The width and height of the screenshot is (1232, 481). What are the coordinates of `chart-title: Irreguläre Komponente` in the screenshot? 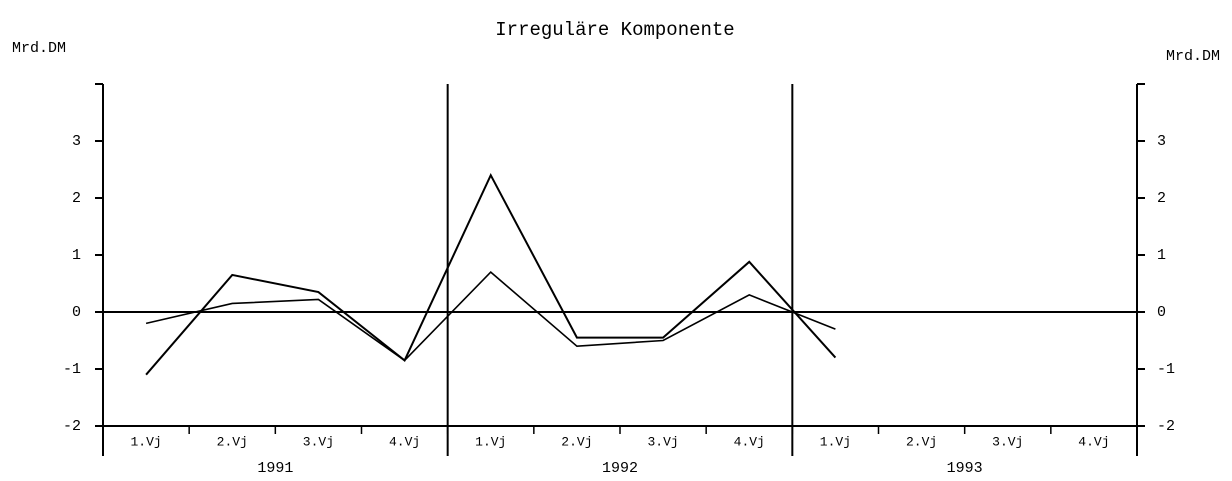 It's located at (614, 30).